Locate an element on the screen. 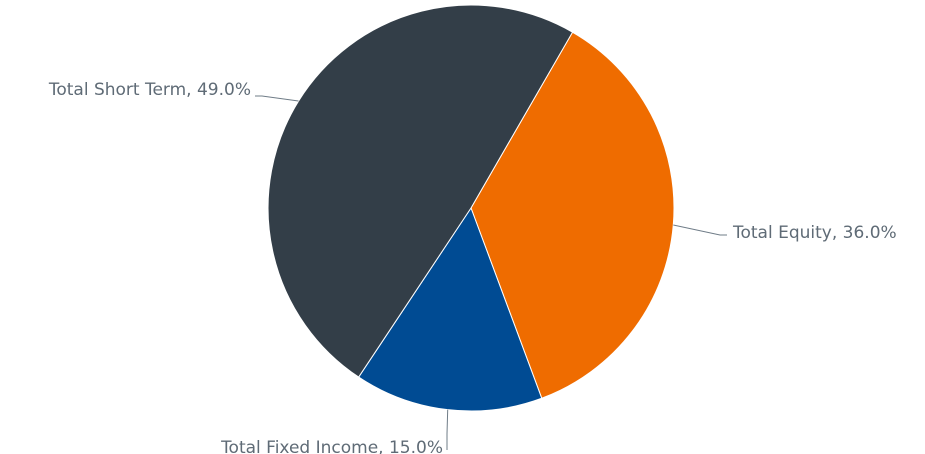 Image resolution: width=925 pixels, height=454 pixels. slice-label-total-fixed-income: Total Fixed Income, 15.0% is located at coordinates (331, 446).